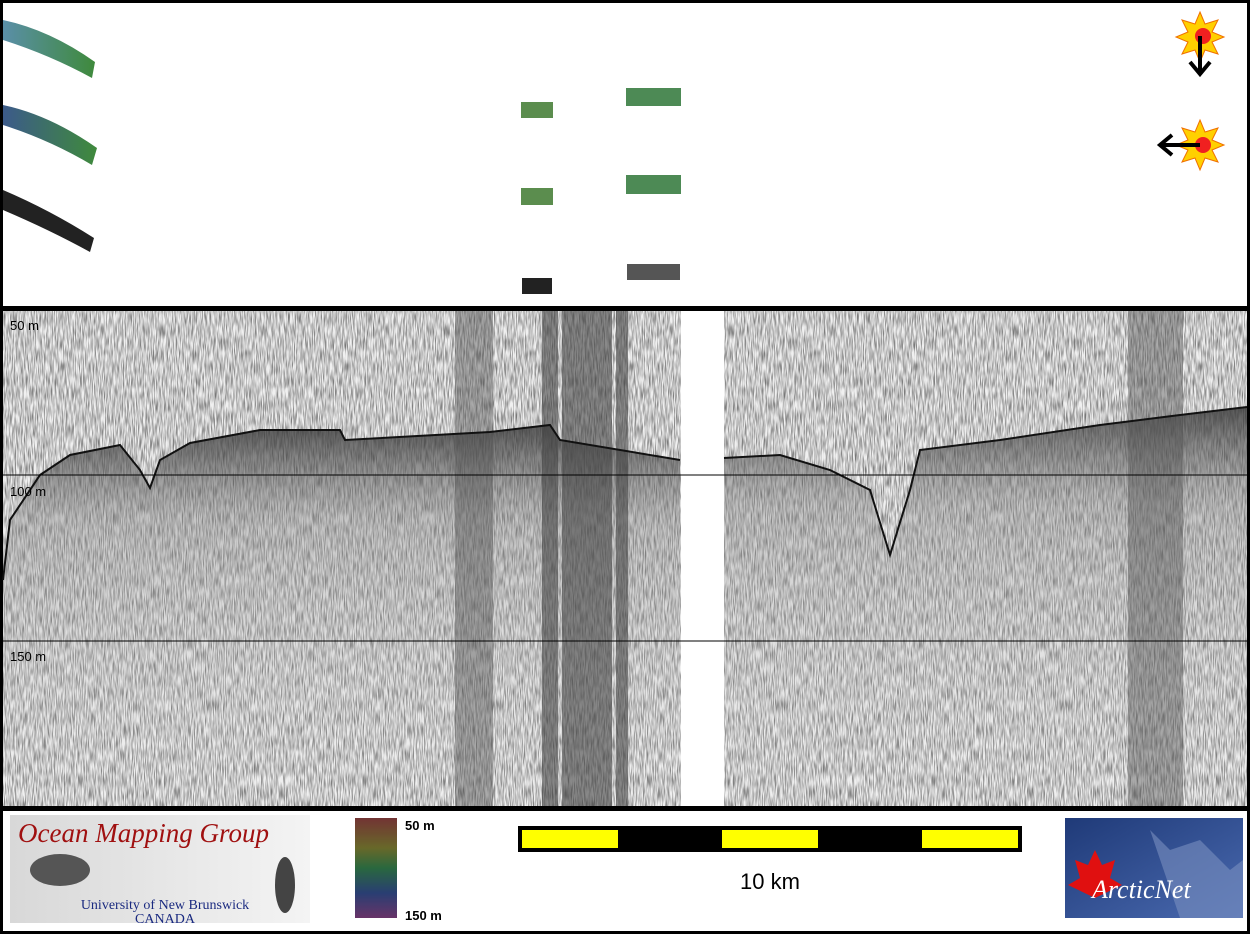  What do you see at coordinates (423, 915) in the screenshot?
I see `colorbar-label: 150 m` at bounding box center [423, 915].